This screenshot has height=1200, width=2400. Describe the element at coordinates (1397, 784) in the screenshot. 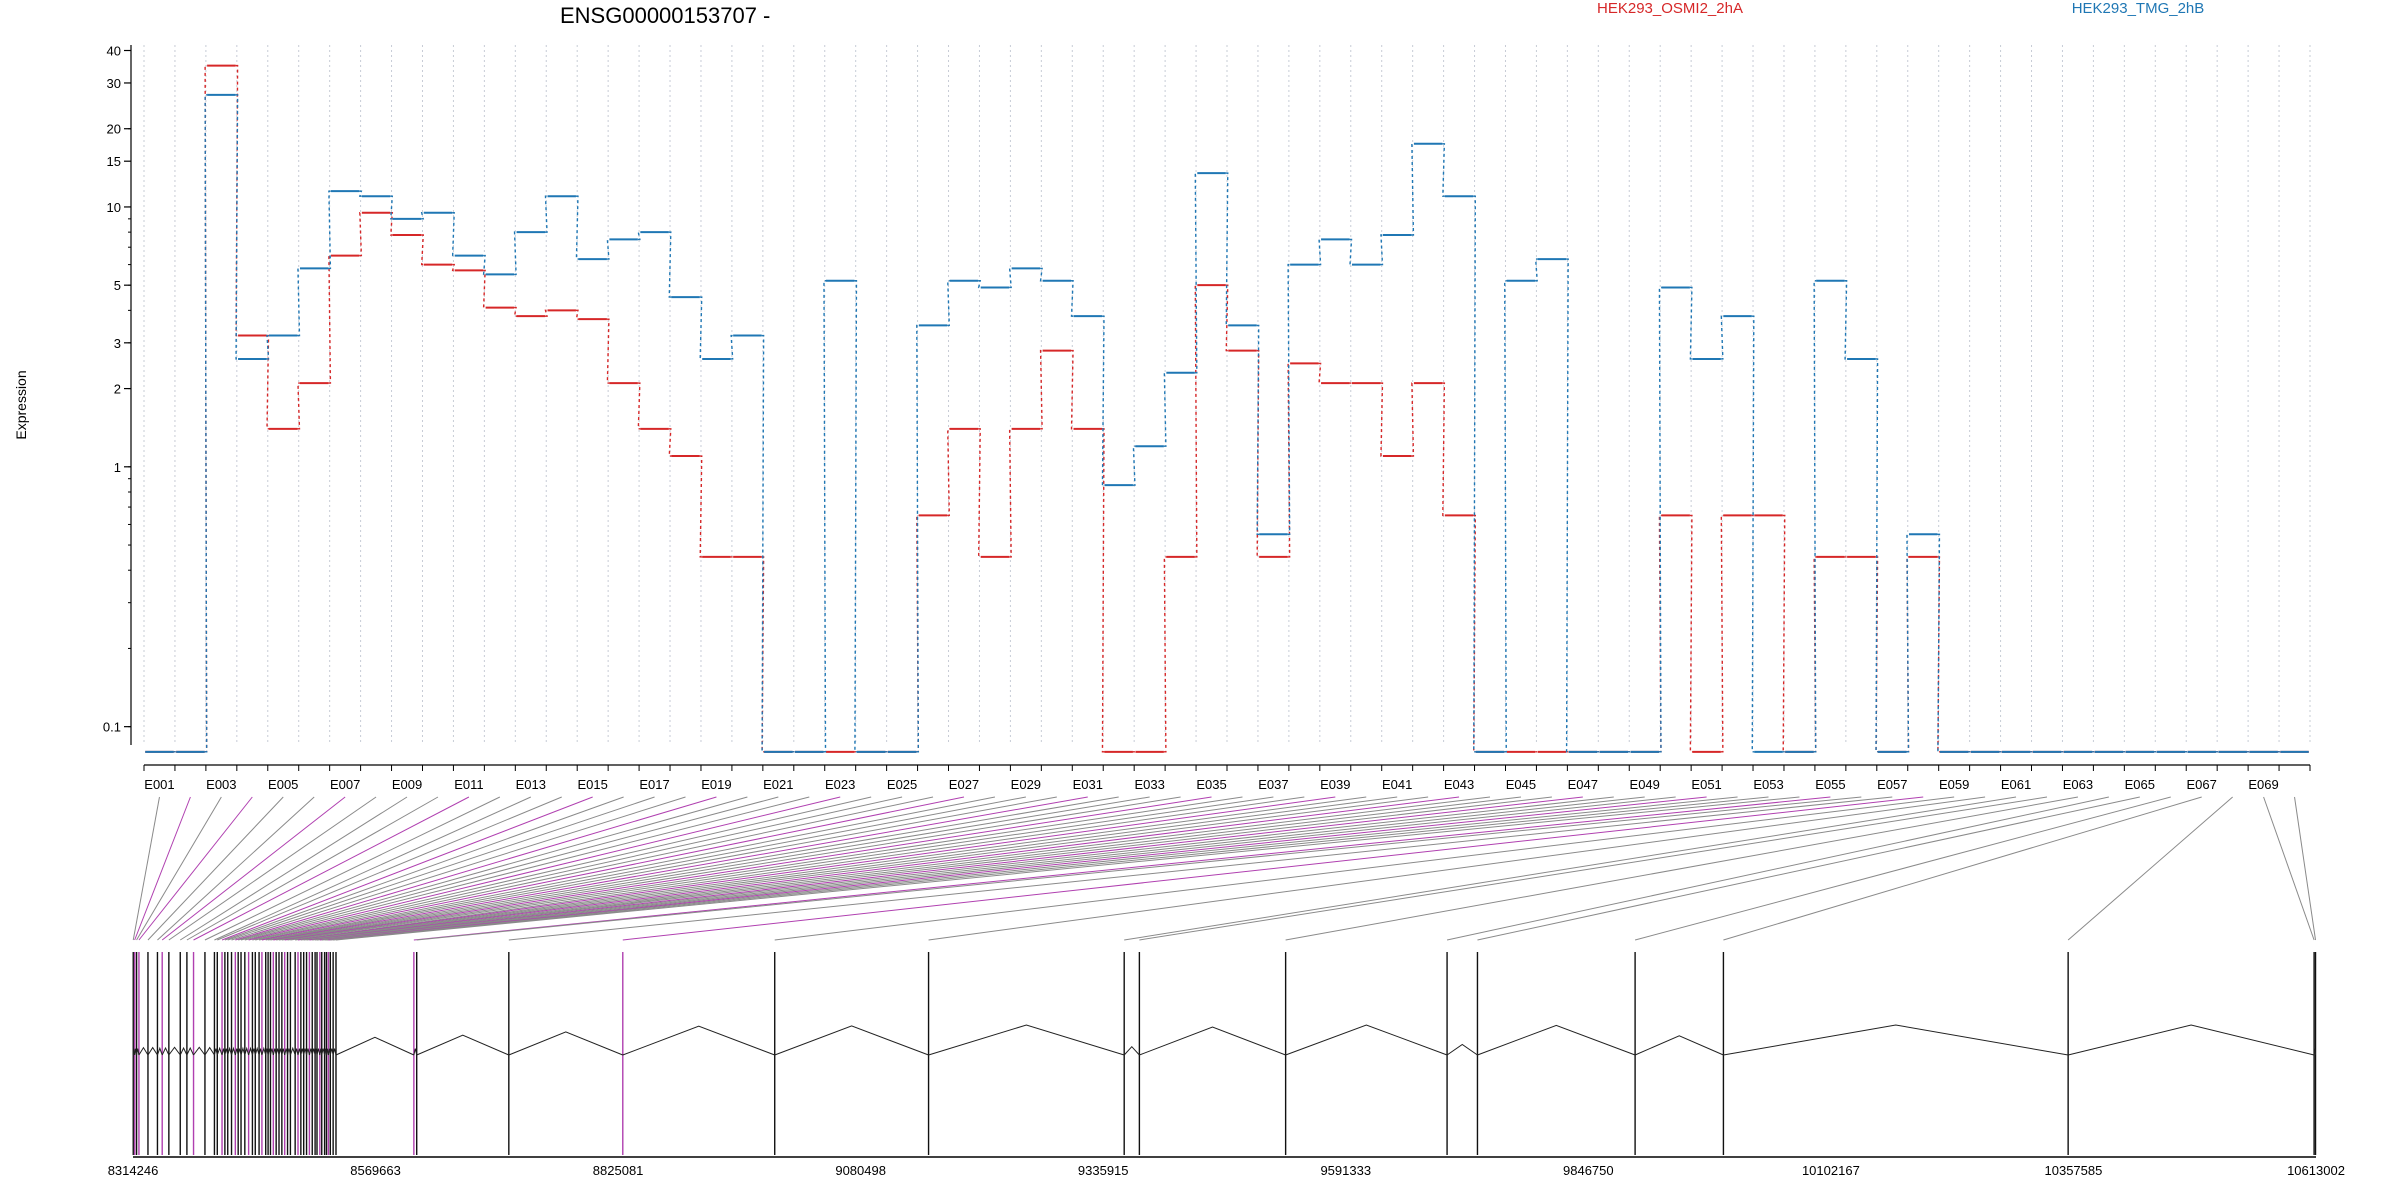

I see `x-tick-label: E041` at that location.